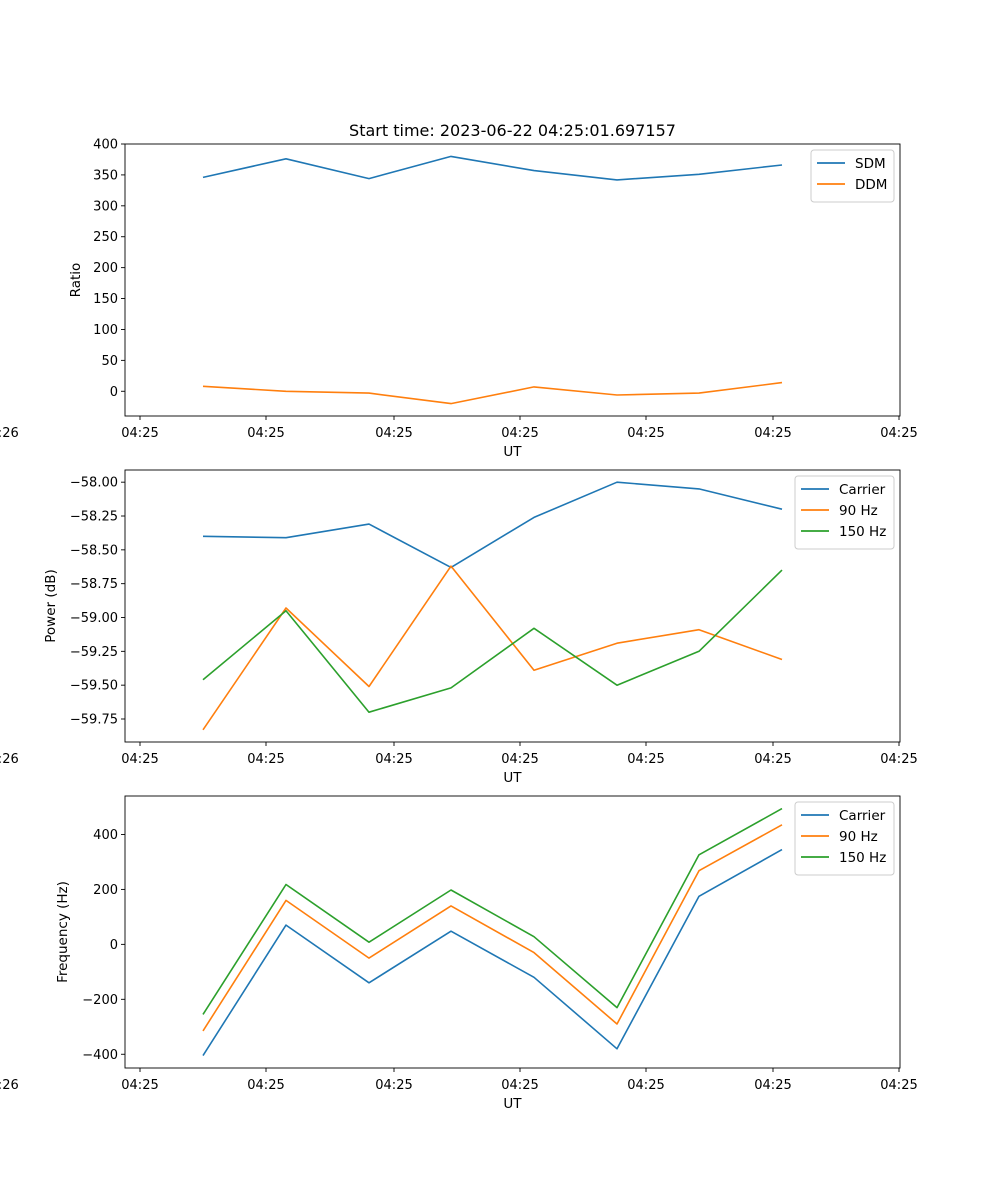 Image resolution: width=1000 pixels, height=1200 pixels. What do you see at coordinates (492, 168) in the screenshot?
I see `series-line-sdm` at bounding box center [492, 168].